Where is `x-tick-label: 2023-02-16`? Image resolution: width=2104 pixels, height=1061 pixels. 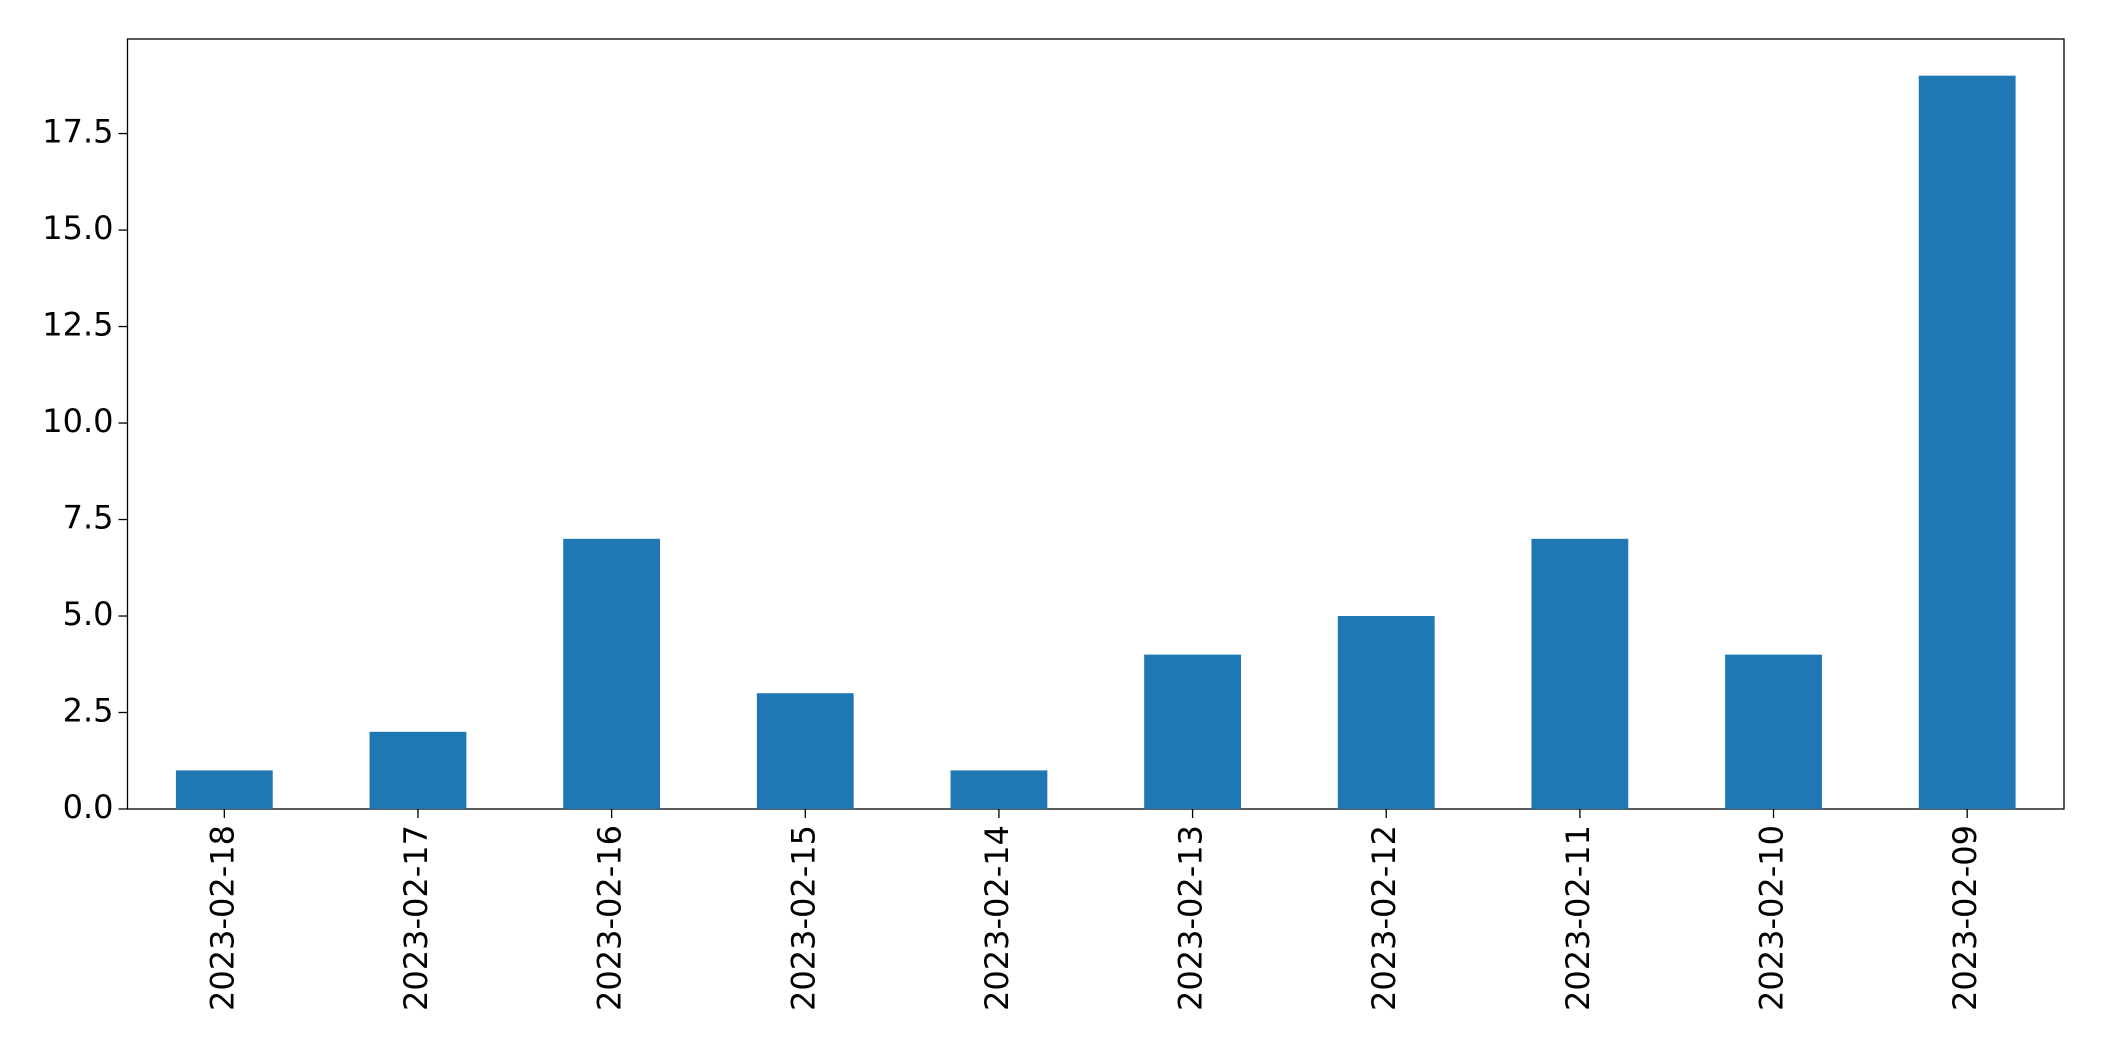 x-tick-label: 2023-02-16 is located at coordinates (610, 918).